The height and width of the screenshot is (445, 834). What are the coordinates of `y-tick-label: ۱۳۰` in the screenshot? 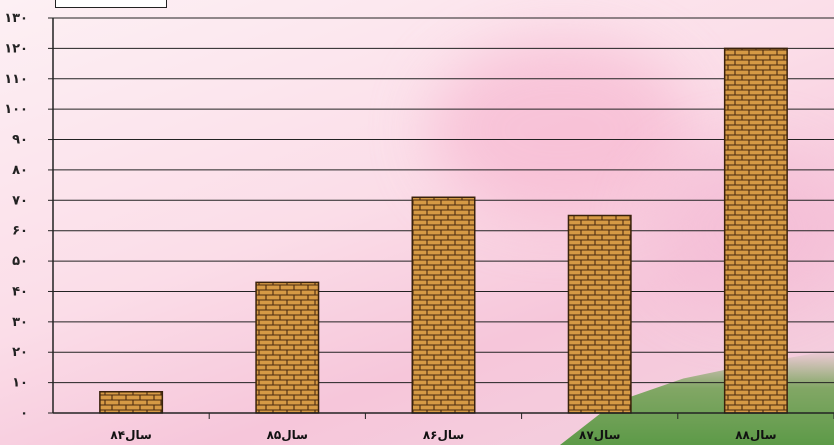 It's located at (16, 18).